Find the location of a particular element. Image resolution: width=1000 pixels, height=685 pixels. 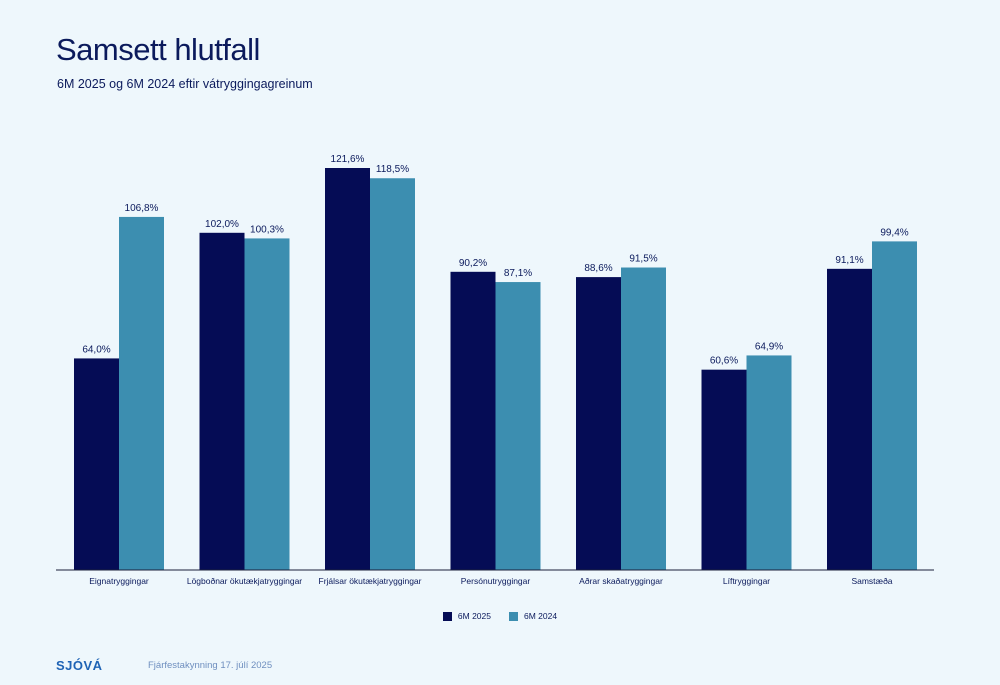

legend-item-2024: 6M 2024 is located at coordinates (533, 616).